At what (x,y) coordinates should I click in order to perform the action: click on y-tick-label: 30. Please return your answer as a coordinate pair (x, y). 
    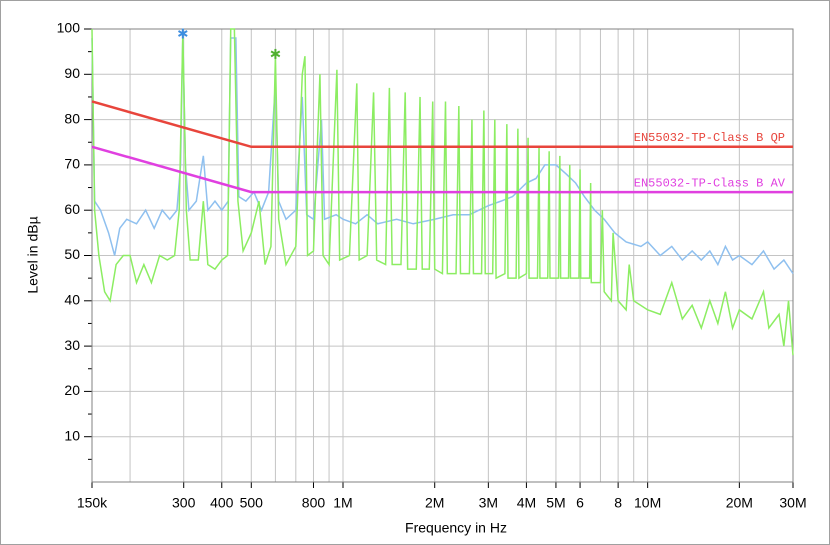
    Looking at the image, I should click on (72, 345).